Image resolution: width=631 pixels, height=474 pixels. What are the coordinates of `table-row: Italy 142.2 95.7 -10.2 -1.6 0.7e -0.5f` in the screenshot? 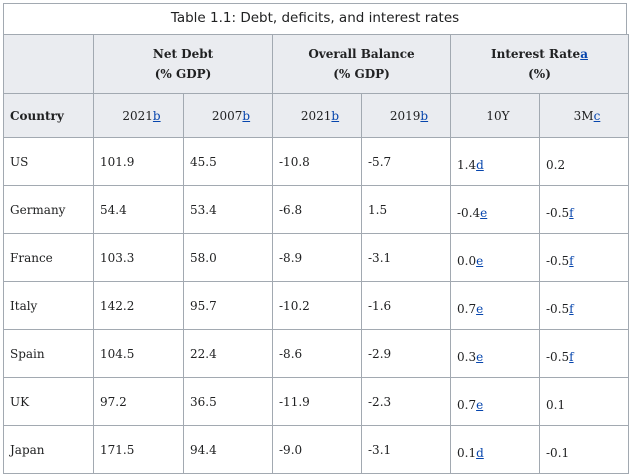 It's located at (316, 305).